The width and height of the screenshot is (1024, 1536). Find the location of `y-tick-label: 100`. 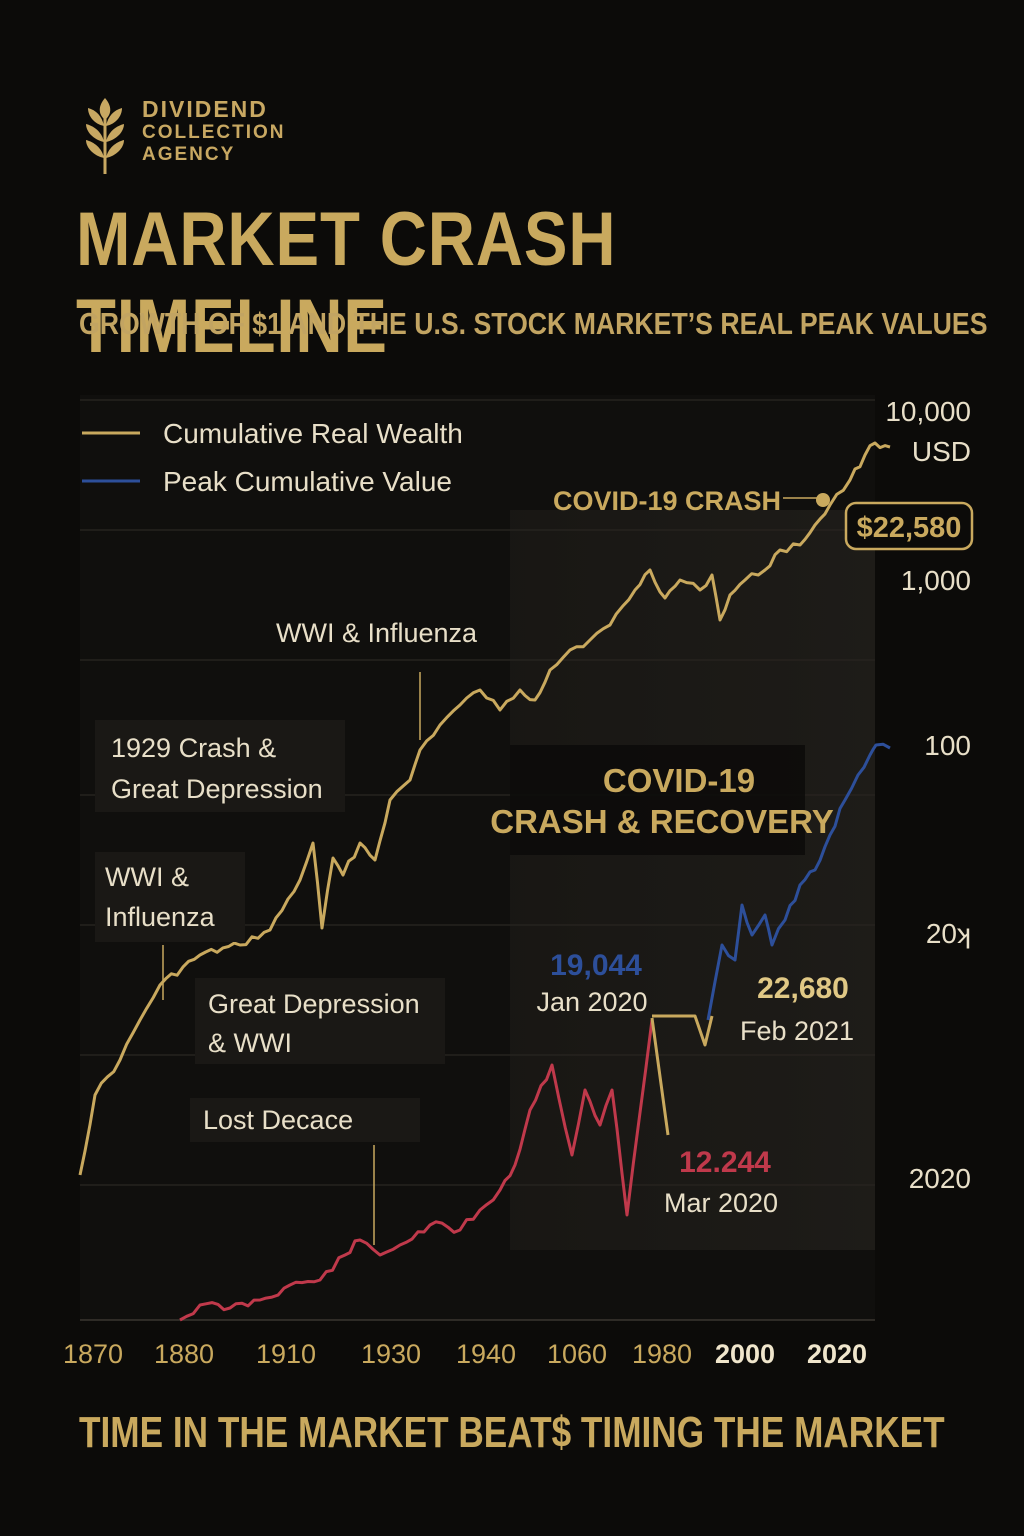

y-tick-label: 100 is located at coordinates (947, 745).